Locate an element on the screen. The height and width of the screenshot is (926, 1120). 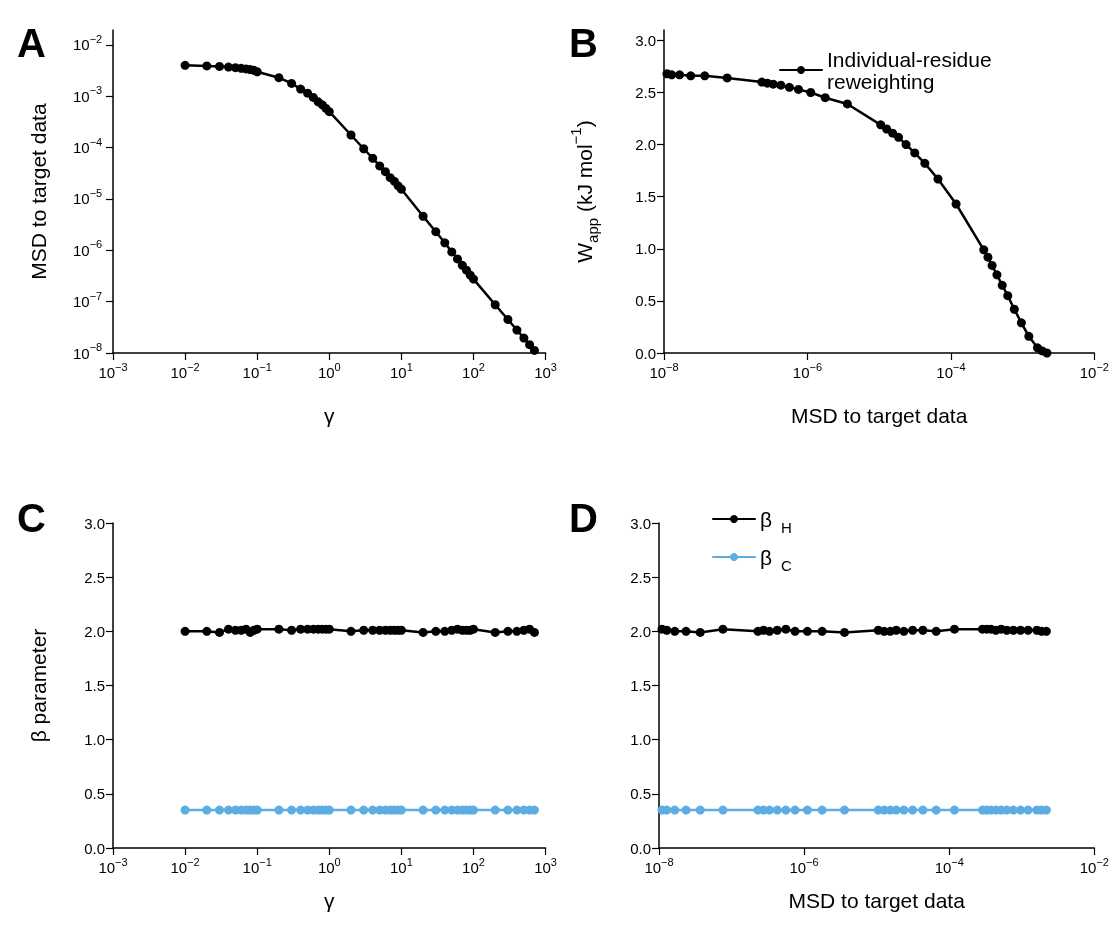
chart-title: C is located at coordinates (31, 518).